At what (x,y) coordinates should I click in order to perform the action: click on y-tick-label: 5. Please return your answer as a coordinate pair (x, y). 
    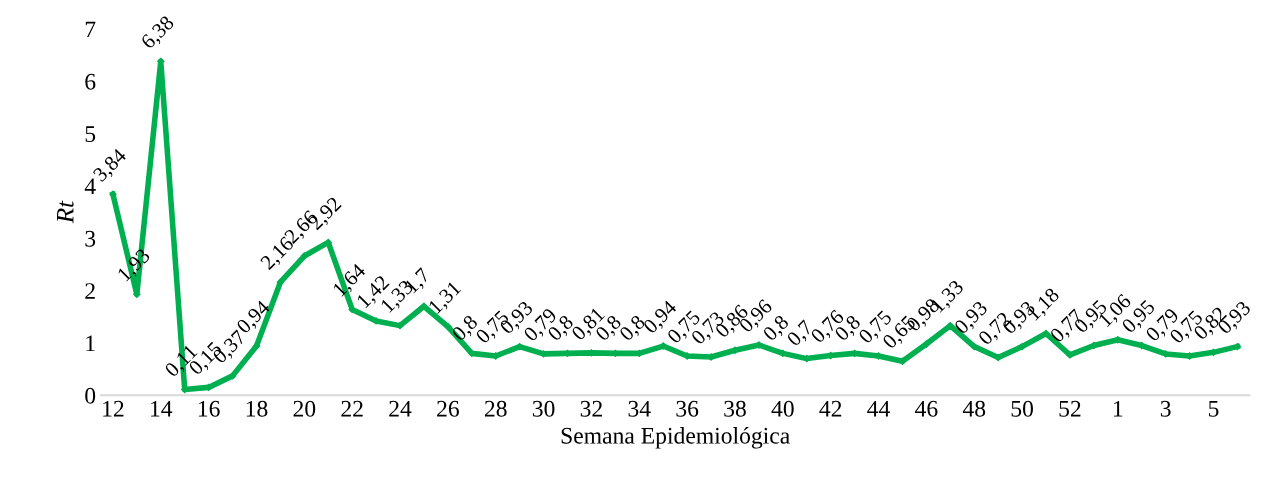
    Looking at the image, I should click on (90, 134).